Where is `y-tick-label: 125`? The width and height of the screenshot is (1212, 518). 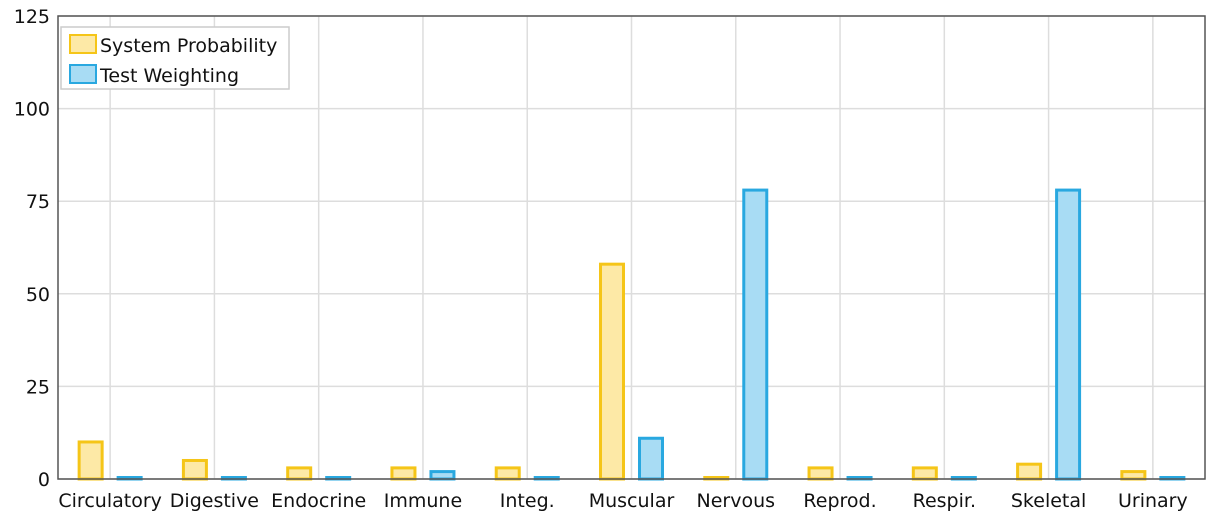 y-tick-label: 125 is located at coordinates (32, 17).